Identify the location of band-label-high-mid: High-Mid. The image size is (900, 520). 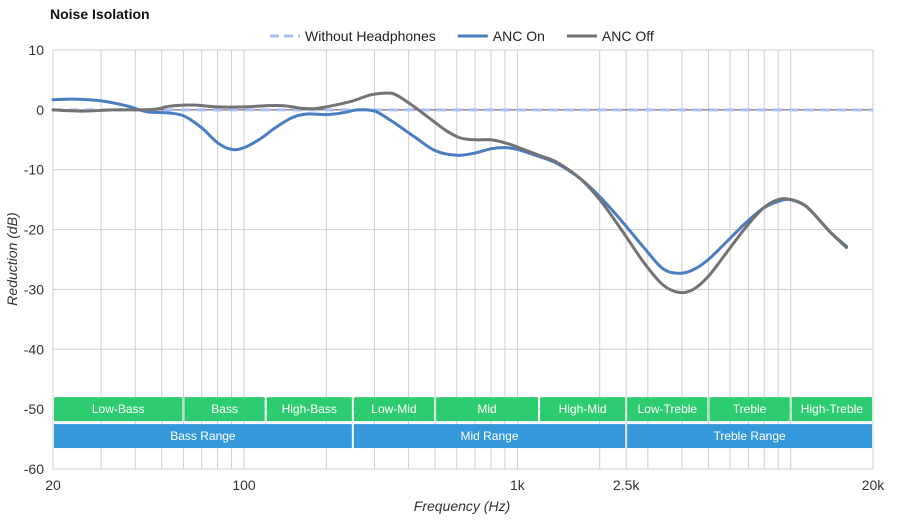
(583, 409).